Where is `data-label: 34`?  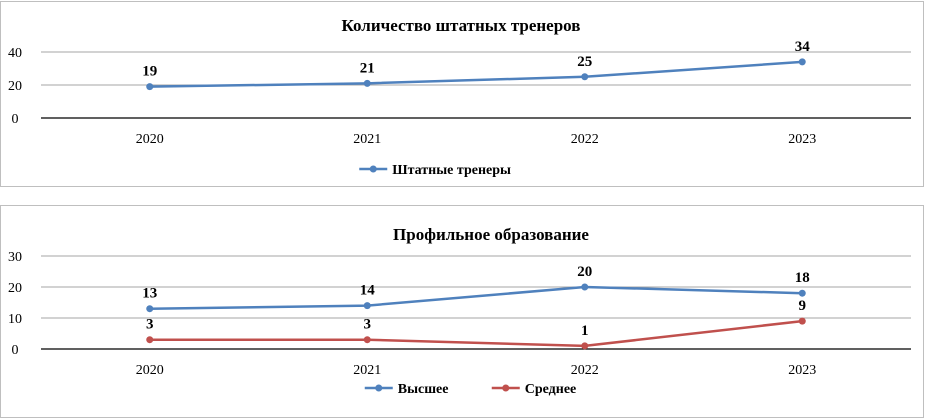
data-label: 34 is located at coordinates (803, 47).